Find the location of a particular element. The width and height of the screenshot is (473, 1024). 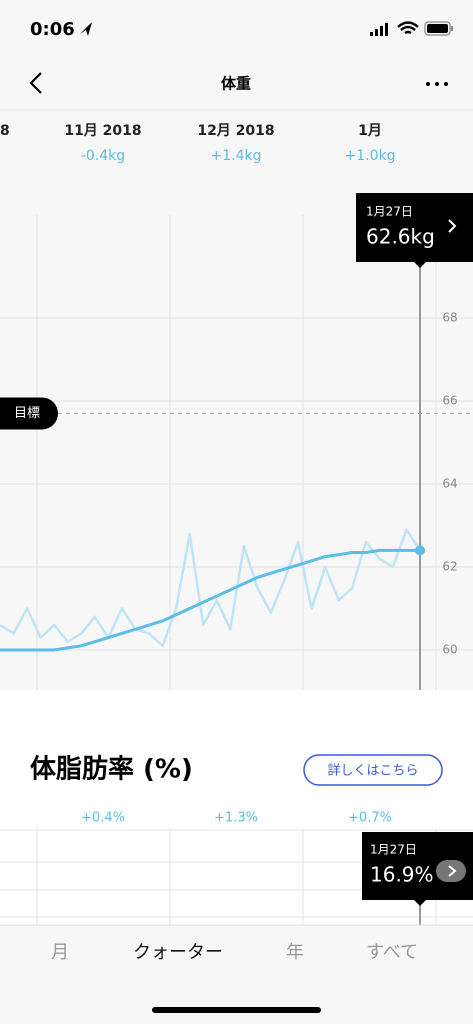

y-tick-label: 62 is located at coordinates (449, 567).